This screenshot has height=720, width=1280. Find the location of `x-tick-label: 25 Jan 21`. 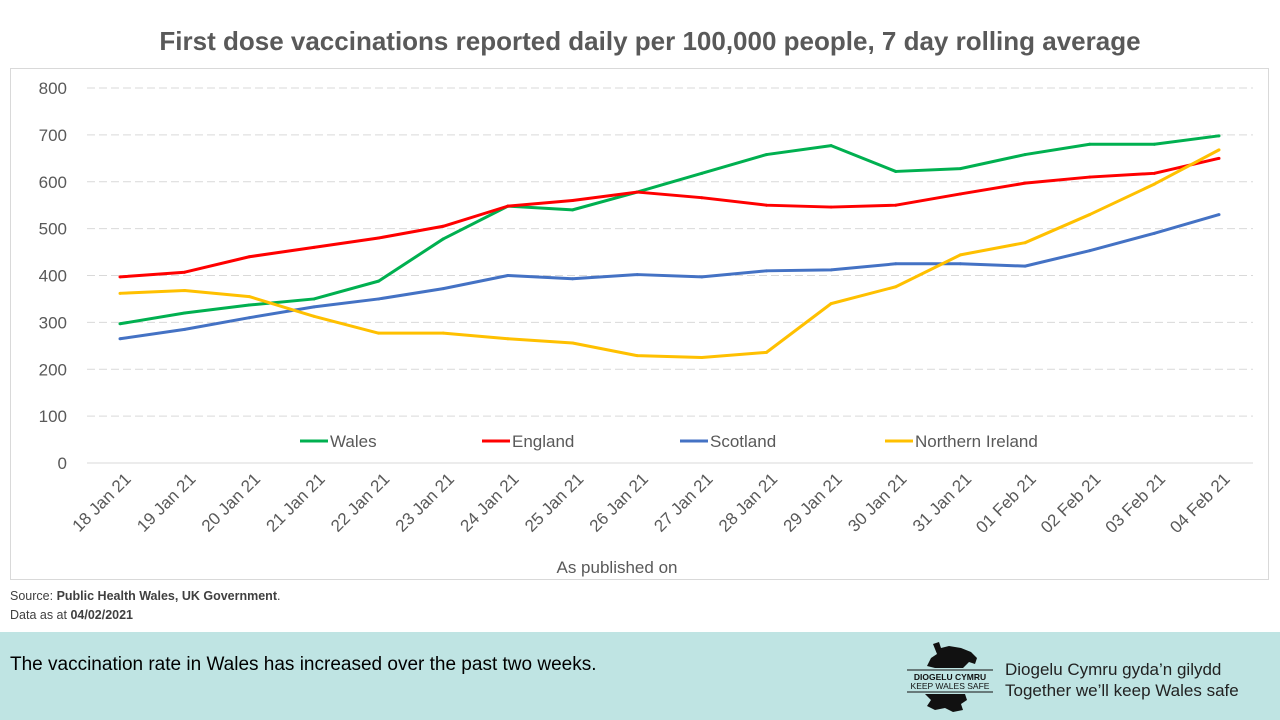

x-tick-label: 25 Jan 21 is located at coordinates (554, 502).